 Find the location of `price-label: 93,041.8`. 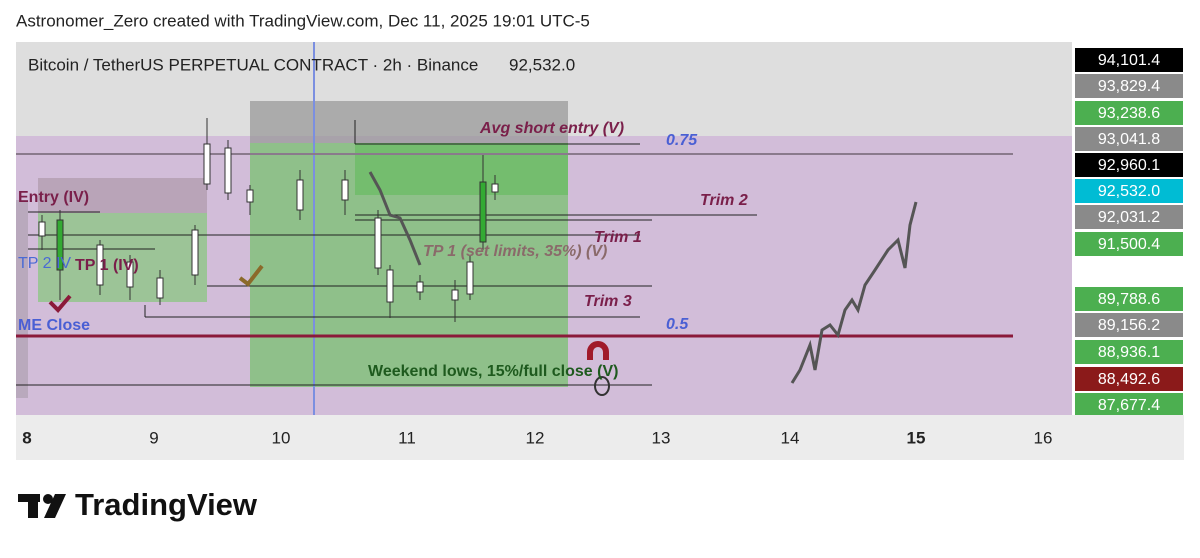

price-label: 93,041.8 is located at coordinates (1129, 139).